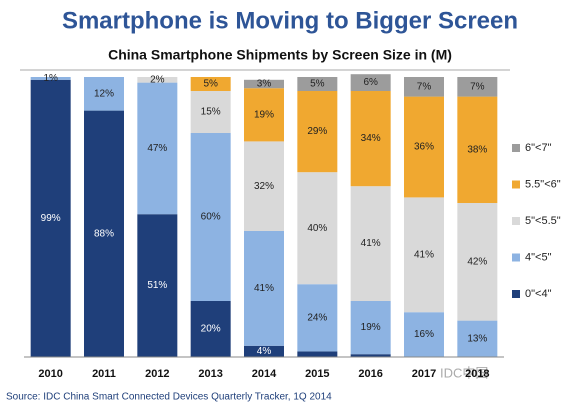 The width and height of the screenshot is (580, 413). What do you see at coordinates (317, 374) in the screenshot?
I see `x-tick-label: 2015` at bounding box center [317, 374].